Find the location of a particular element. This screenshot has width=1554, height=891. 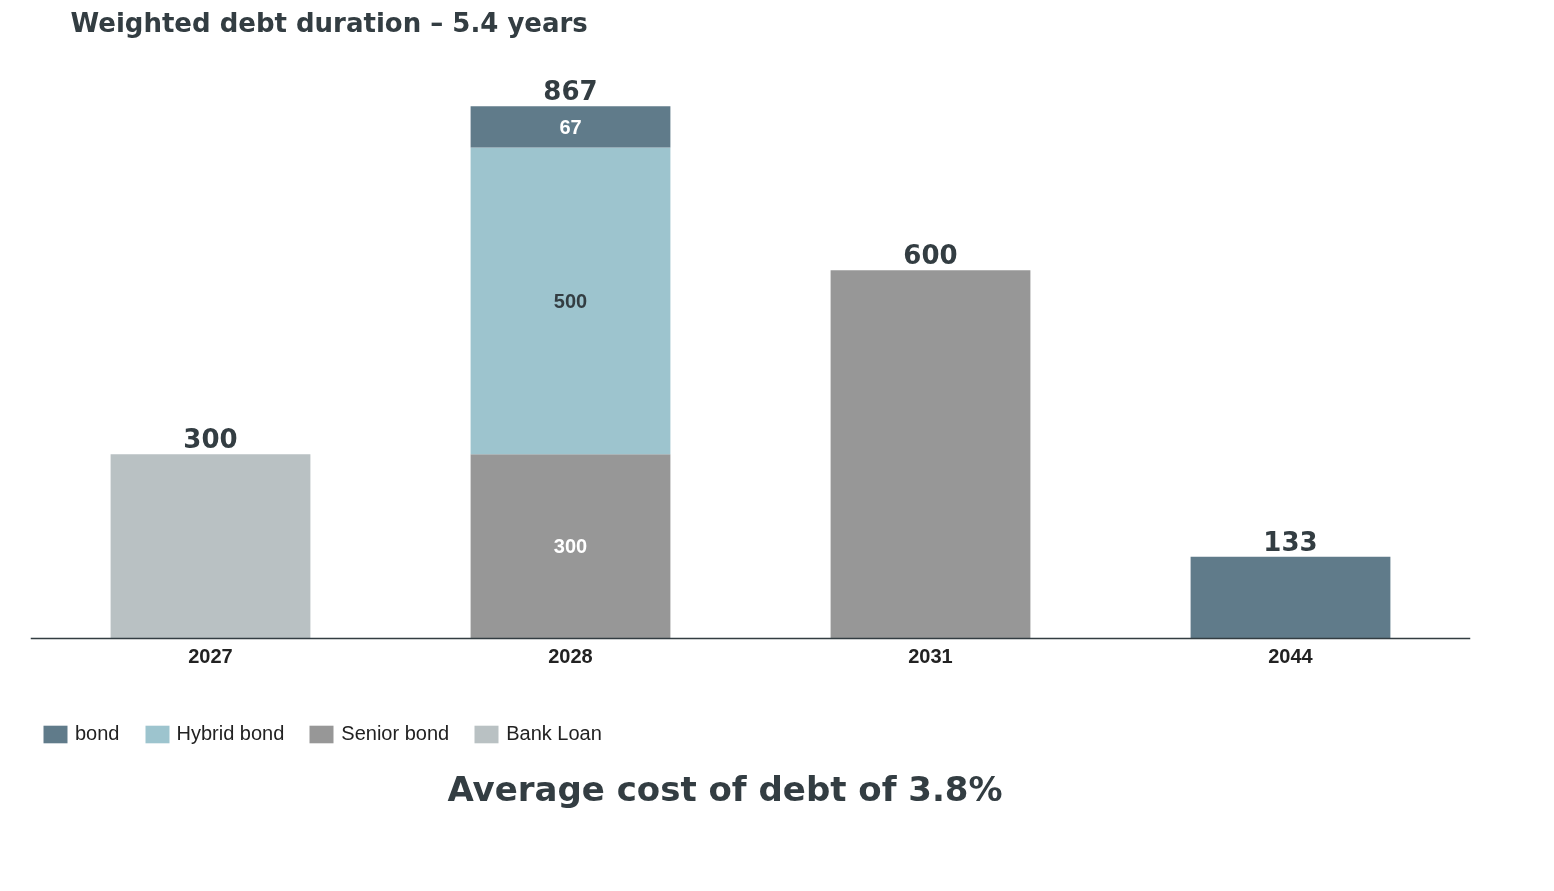

x-tick-label: 2031 is located at coordinates (930, 656).